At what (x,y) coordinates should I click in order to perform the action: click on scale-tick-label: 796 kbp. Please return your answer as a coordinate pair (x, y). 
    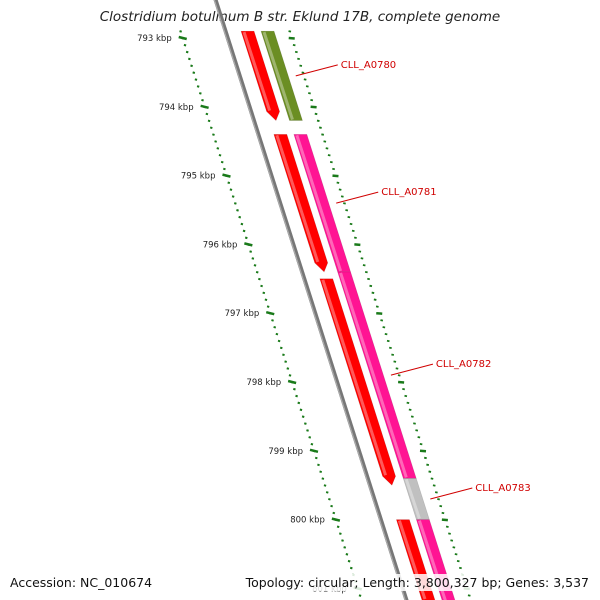
    Looking at the image, I should click on (220, 245).